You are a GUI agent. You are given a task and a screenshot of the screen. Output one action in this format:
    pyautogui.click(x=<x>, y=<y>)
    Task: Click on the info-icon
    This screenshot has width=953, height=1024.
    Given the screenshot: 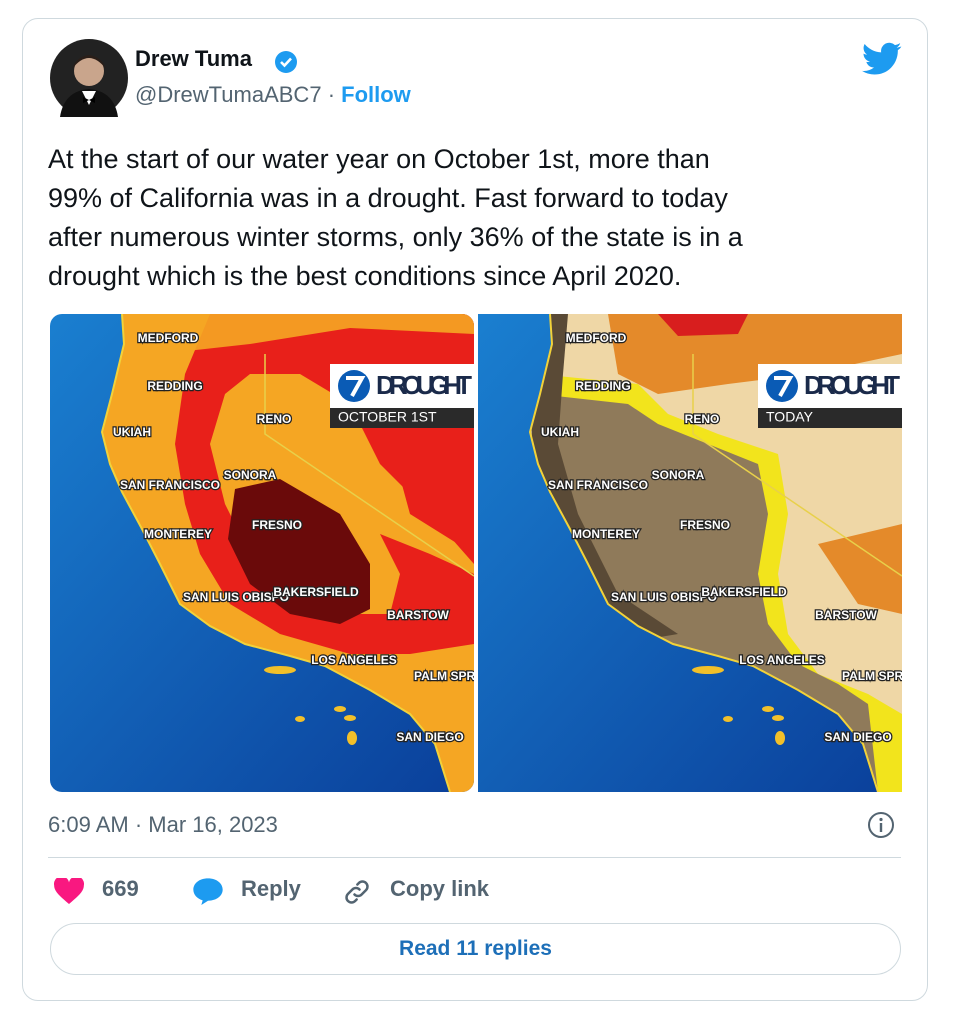 What is the action you would take?
    pyautogui.click(x=881, y=825)
    